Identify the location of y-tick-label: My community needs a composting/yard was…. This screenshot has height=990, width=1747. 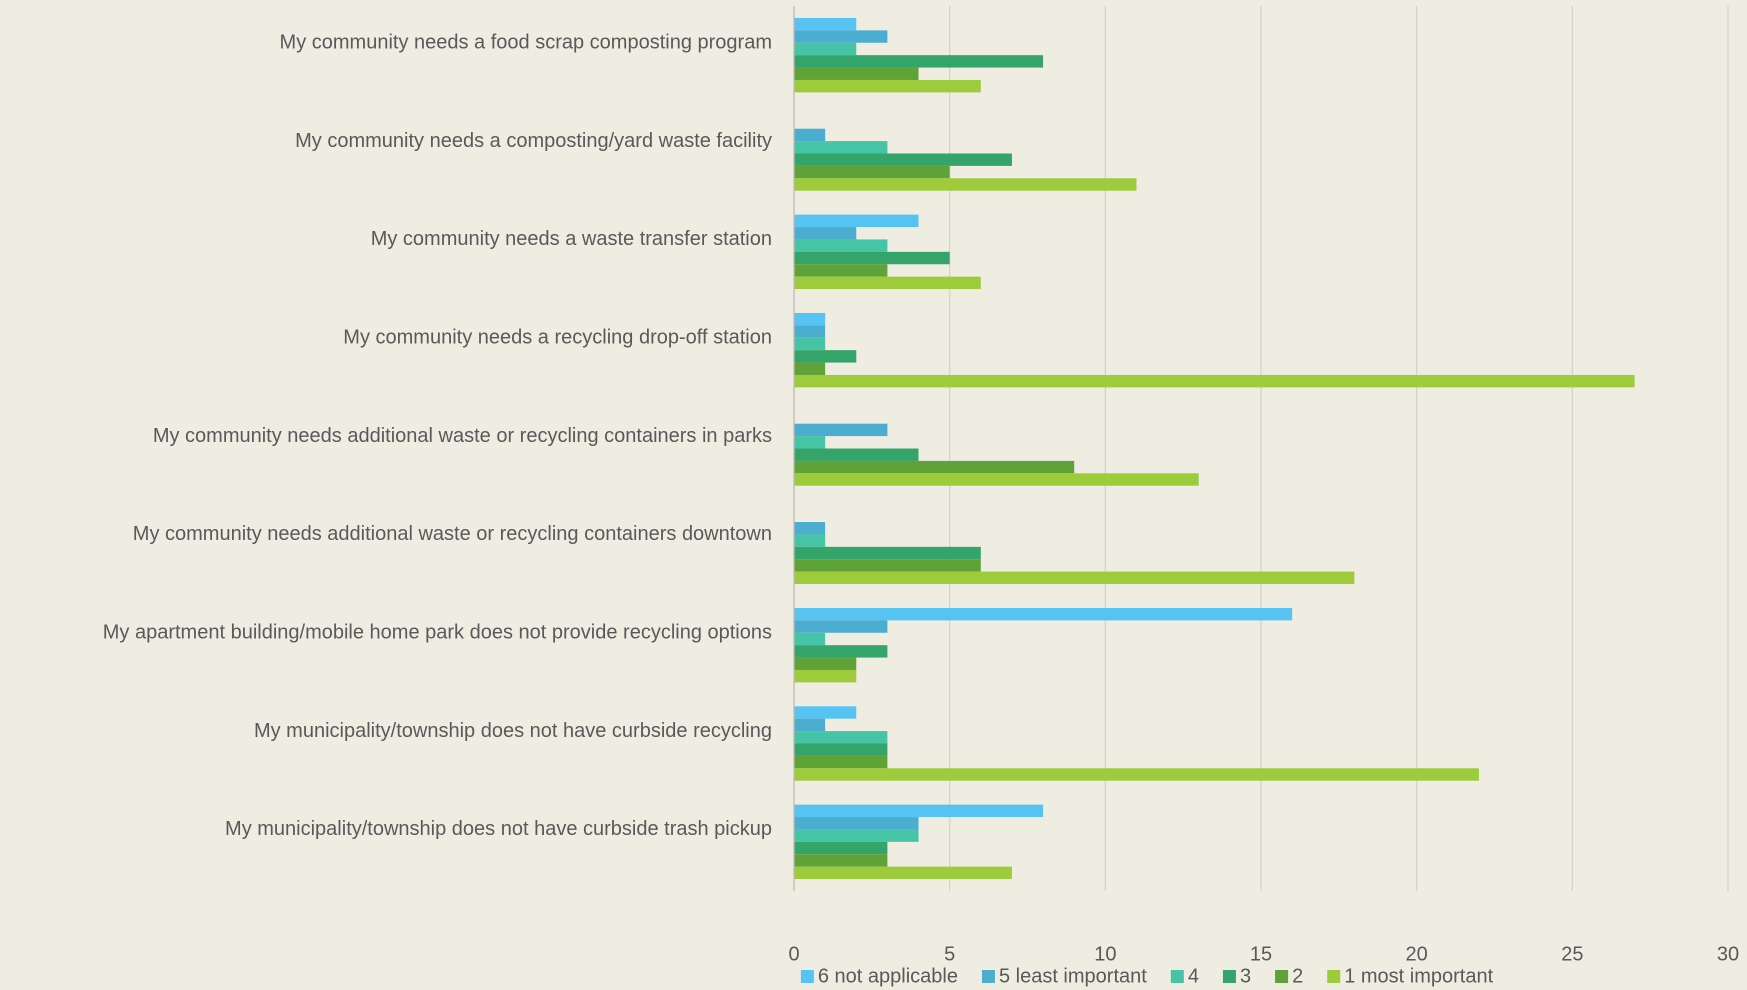
(533, 141).